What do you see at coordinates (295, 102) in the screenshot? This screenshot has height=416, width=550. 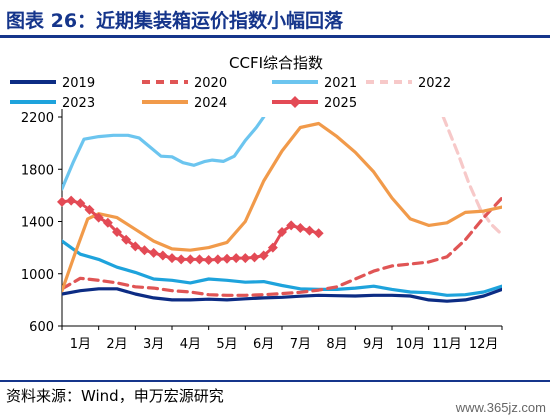 I see `legend-marker-2025` at bounding box center [295, 102].